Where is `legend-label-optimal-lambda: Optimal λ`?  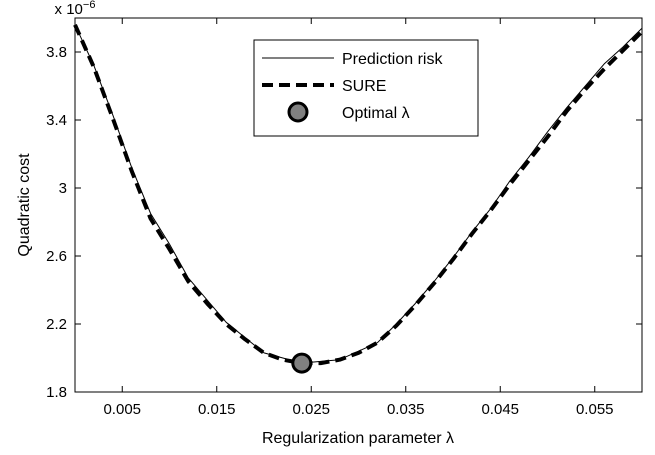
legend-label-optimal-lambda: Optimal λ is located at coordinates (376, 113).